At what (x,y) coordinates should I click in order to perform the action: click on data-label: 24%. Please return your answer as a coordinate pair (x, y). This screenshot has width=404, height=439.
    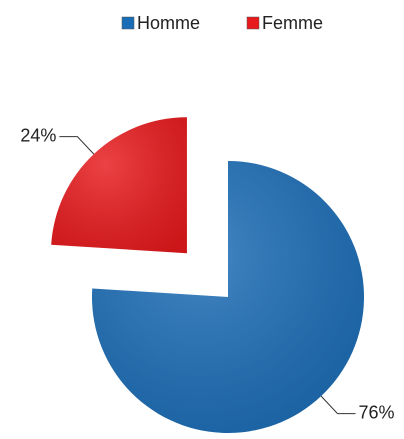
    Looking at the image, I should click on (38, 135).